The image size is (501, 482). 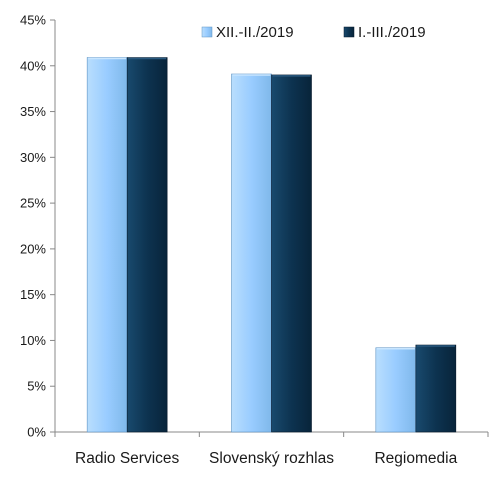 I want to click on y-tick-label: 0%, so click(x=36, y=432).